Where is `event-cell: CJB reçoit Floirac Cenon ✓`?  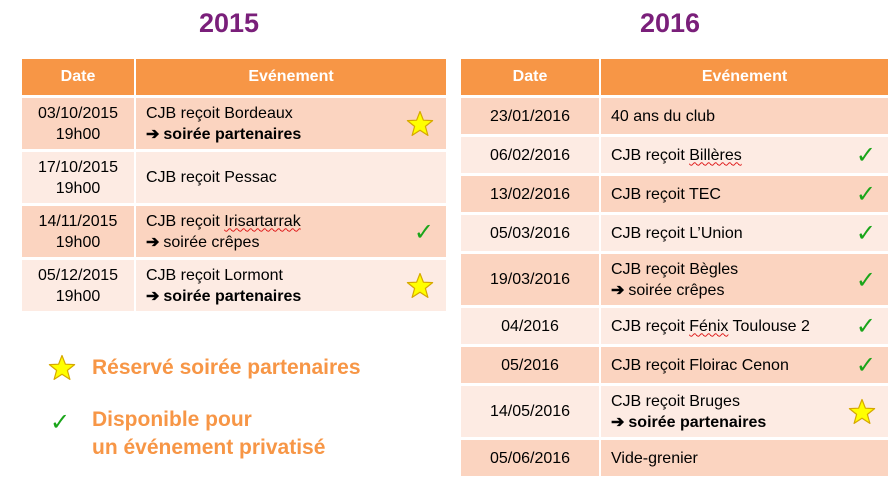
event-cell: CJB reçoit Floirac Cenon ✓ is located at coordinates (744, 365).